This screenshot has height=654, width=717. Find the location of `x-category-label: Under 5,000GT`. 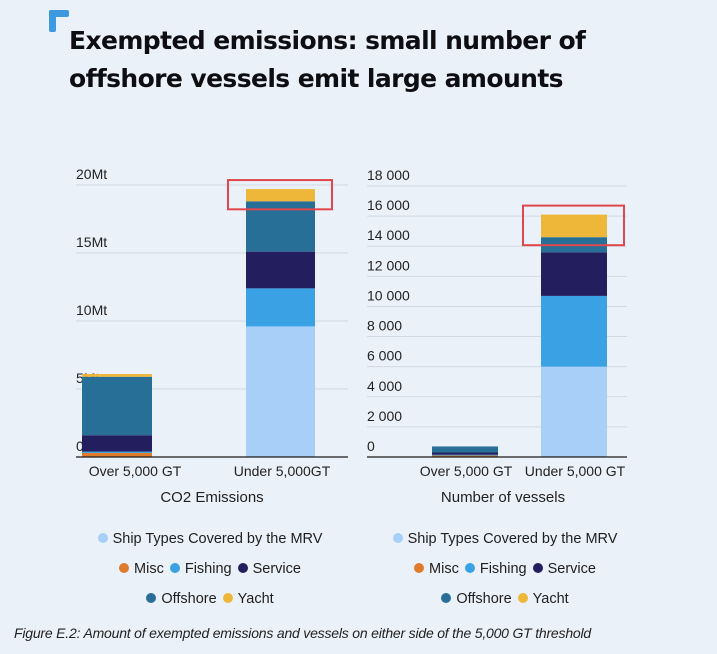

x-category-label: Under 5,000GT is located at coordinates (282, 471).